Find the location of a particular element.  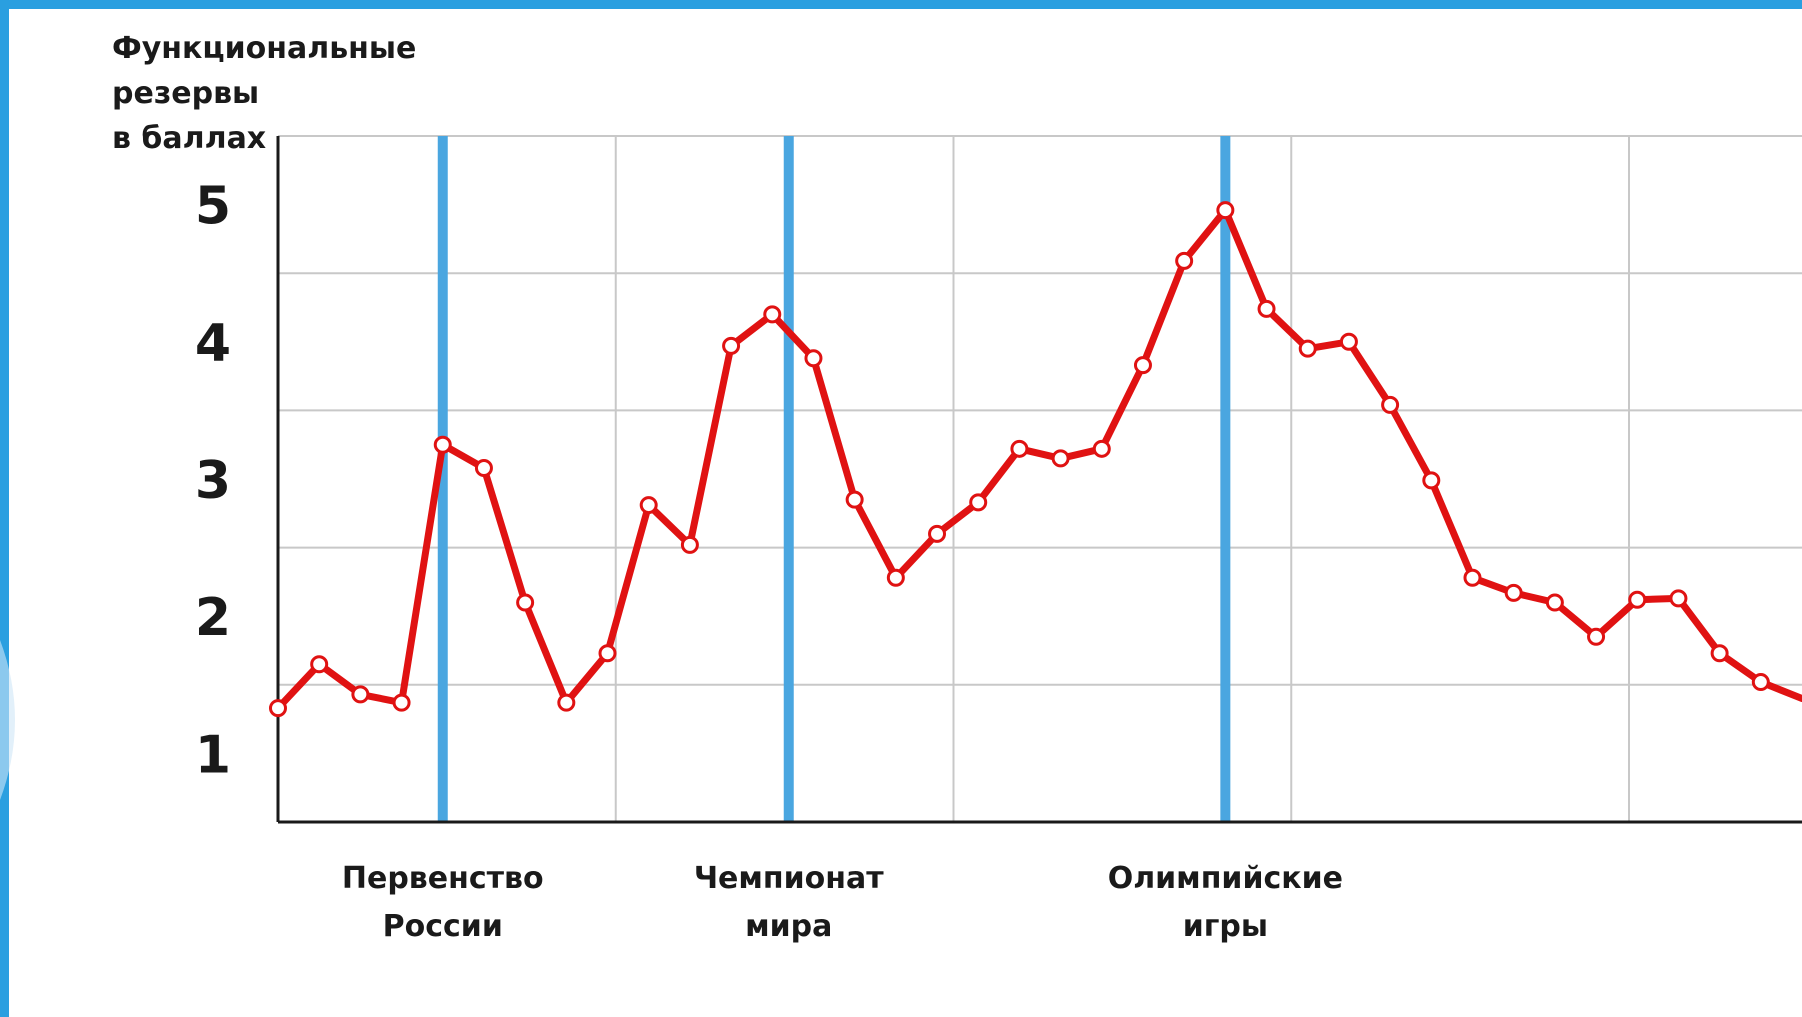

y-axis-label-line-1: Функциональные is located at coordinates (264, 48).